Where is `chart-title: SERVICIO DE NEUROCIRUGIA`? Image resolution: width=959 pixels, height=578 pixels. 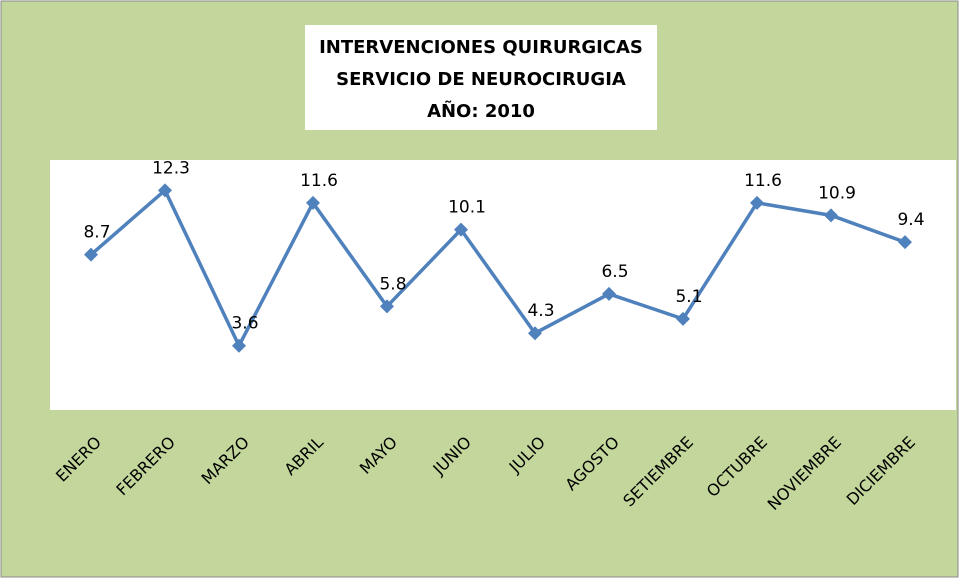
chart-title: SERVICIO DE NEUROCIRUGIA is located at coordinates (481, 79).